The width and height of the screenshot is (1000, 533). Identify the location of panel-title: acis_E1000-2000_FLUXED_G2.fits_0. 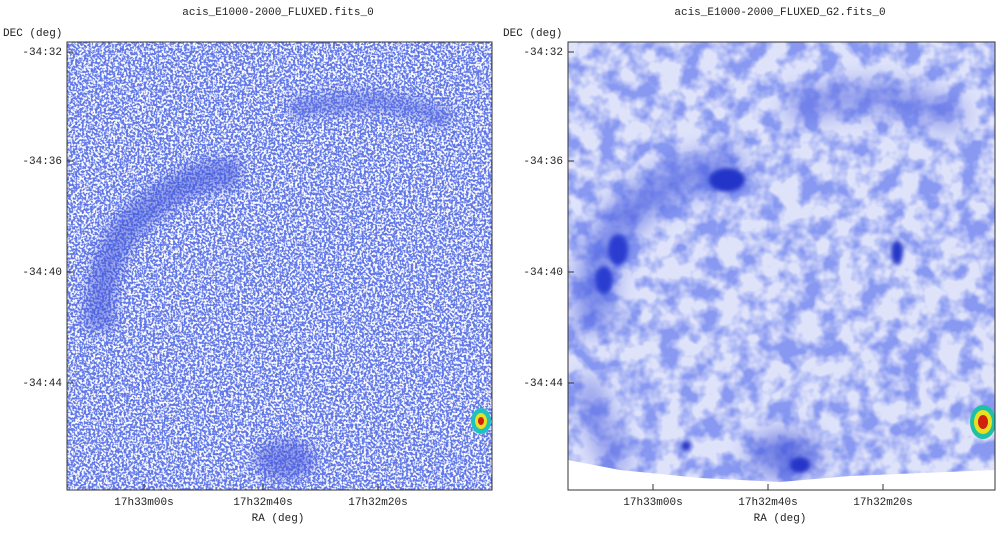
(779, 13).